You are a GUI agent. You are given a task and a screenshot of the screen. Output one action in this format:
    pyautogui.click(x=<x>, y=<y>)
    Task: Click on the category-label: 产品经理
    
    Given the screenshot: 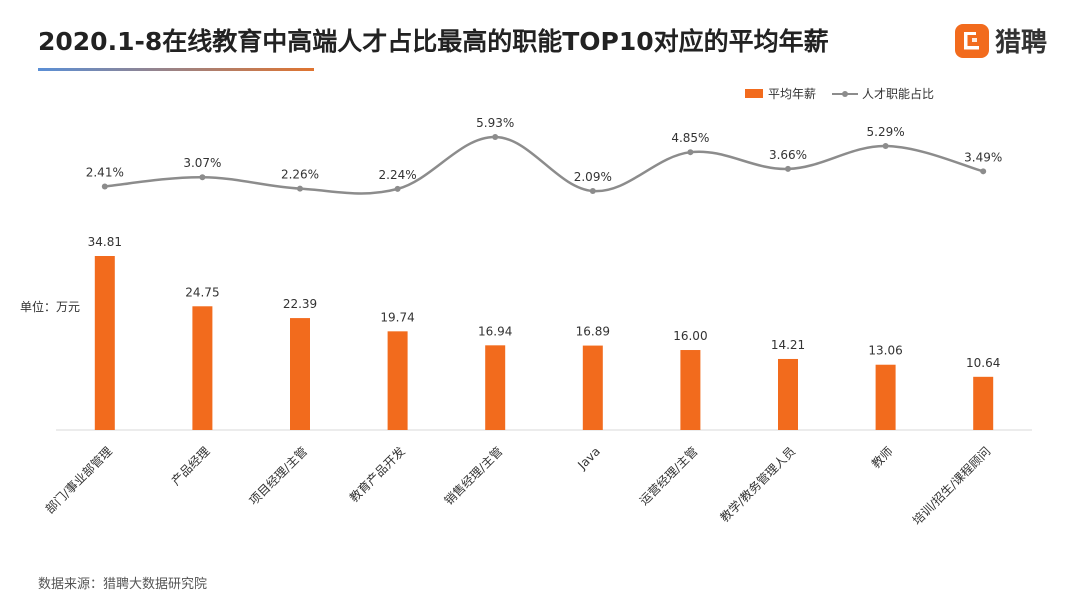 What is the action you would take?
    pyautogui.click(x=191, y=466)
    